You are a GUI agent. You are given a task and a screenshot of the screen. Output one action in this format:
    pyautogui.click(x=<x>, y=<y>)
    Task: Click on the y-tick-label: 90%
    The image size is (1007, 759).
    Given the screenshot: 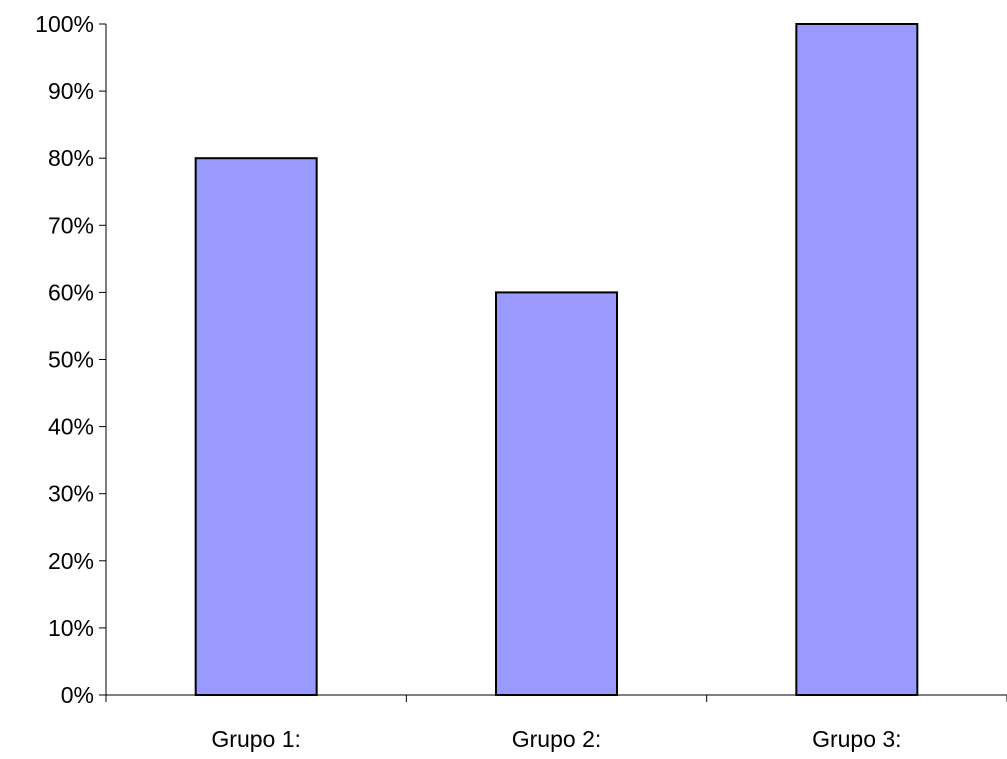 What is the action you would take?
    pyautogui.click(x=71, y=91)
    